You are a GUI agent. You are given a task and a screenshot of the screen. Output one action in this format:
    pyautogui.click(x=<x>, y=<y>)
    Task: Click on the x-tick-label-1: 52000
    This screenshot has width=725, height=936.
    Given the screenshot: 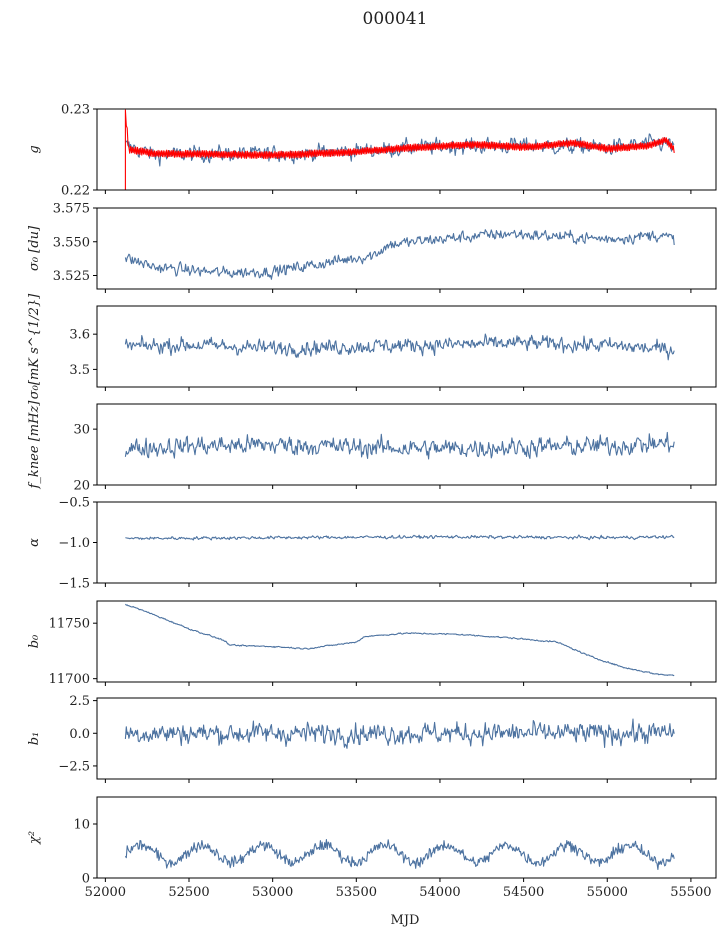 What is the action you would take?
    pyautogui.click(x=105, y=892)
    